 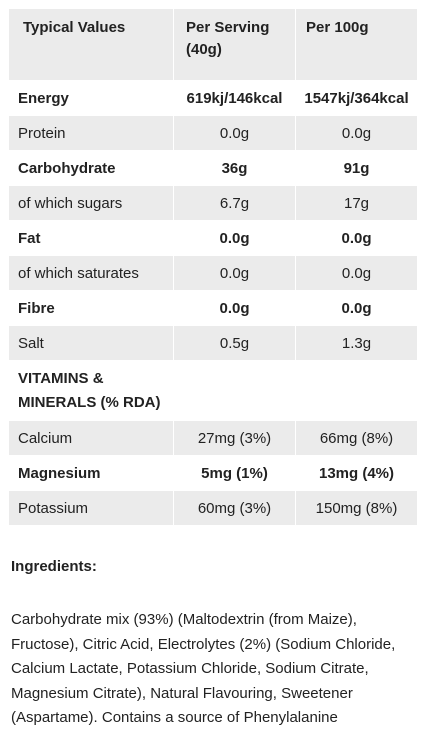 What do you see at coordinates (356, 508) in the screenshot?
I see `table-cell: 150mg (8%)` at bounding box center [356, 508].